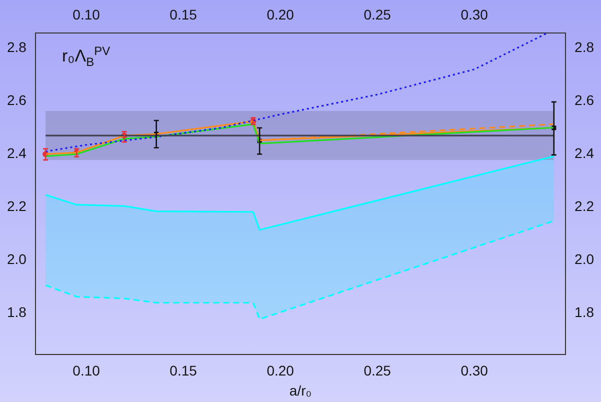 The height and width of the screenshot is (402, 601). Describe the element at coordinates (16, 258) in the screenshot. I see `y-tick-label: 2.0` at that location.